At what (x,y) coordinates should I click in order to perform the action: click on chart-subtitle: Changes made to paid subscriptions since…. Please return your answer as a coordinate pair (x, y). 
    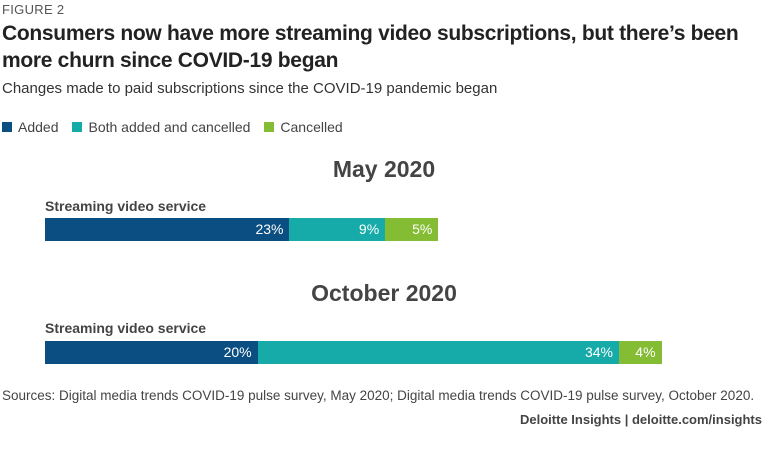
    Looking at the image, I should click on (250, 88).